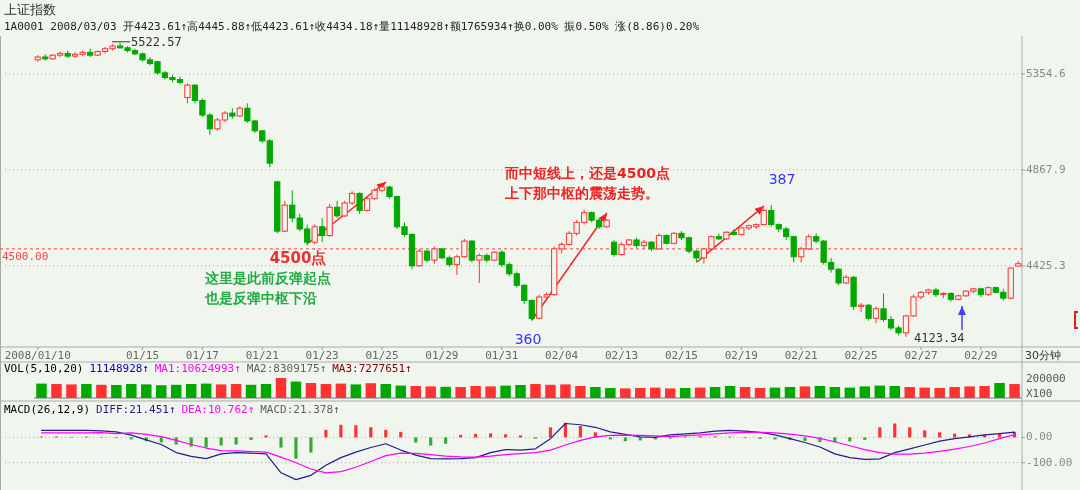 This screenshot has width=1080, height=490. What do you see at coordinates (1046, 265) in the screenshot?
I see `y-tick-label: 4425.3` at bounding box center [1046, 265].